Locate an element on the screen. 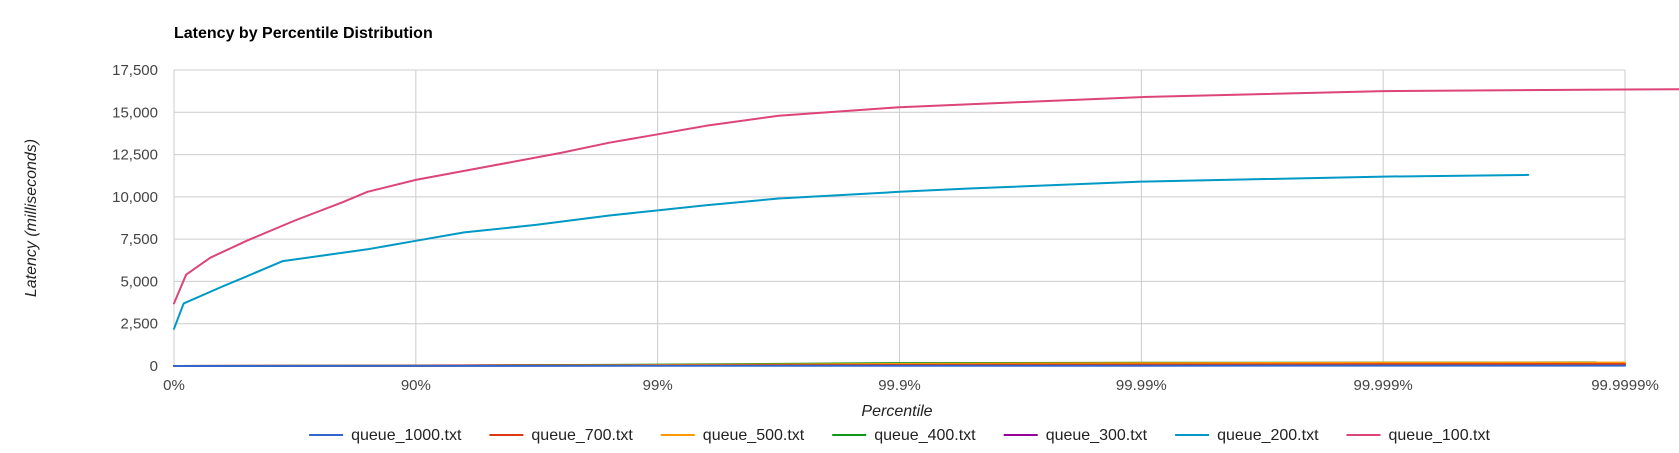 The width and height of the screenshot is (1679, 453). legend-item: queue_700.txt is located at coordinates (561, 435).